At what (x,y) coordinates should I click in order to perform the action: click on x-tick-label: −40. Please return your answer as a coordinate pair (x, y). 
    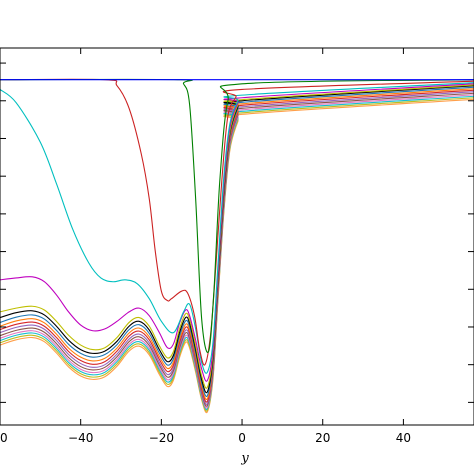
    Looking at the image, I should click on (80, 438).